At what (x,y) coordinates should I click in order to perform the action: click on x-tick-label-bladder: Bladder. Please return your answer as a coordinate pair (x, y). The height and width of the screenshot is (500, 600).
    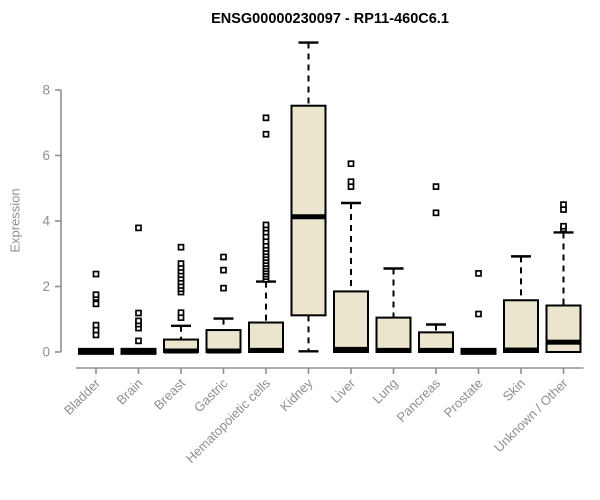
    Looking at the image, I should click on (82, 396).